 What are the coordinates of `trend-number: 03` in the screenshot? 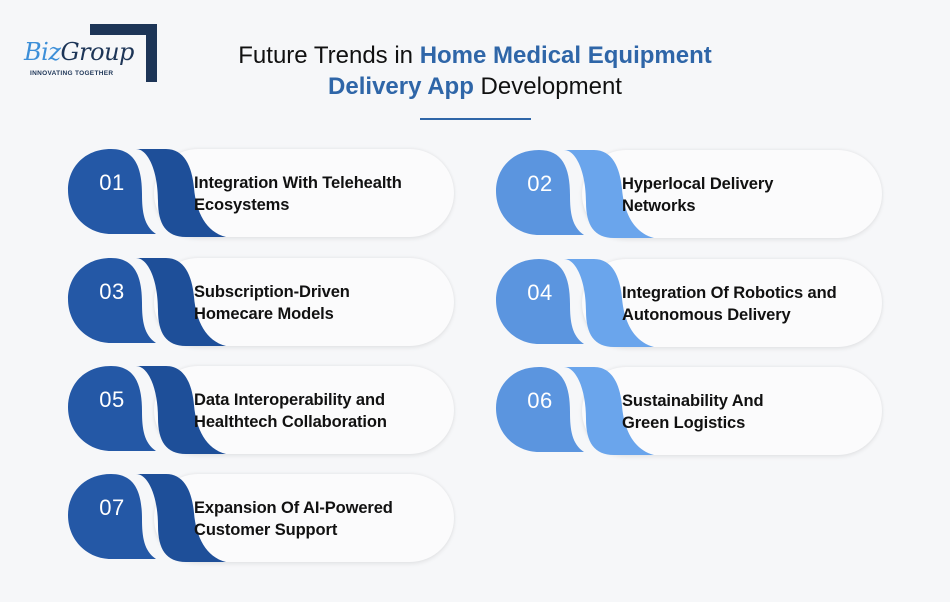 It's located at (112, 291).